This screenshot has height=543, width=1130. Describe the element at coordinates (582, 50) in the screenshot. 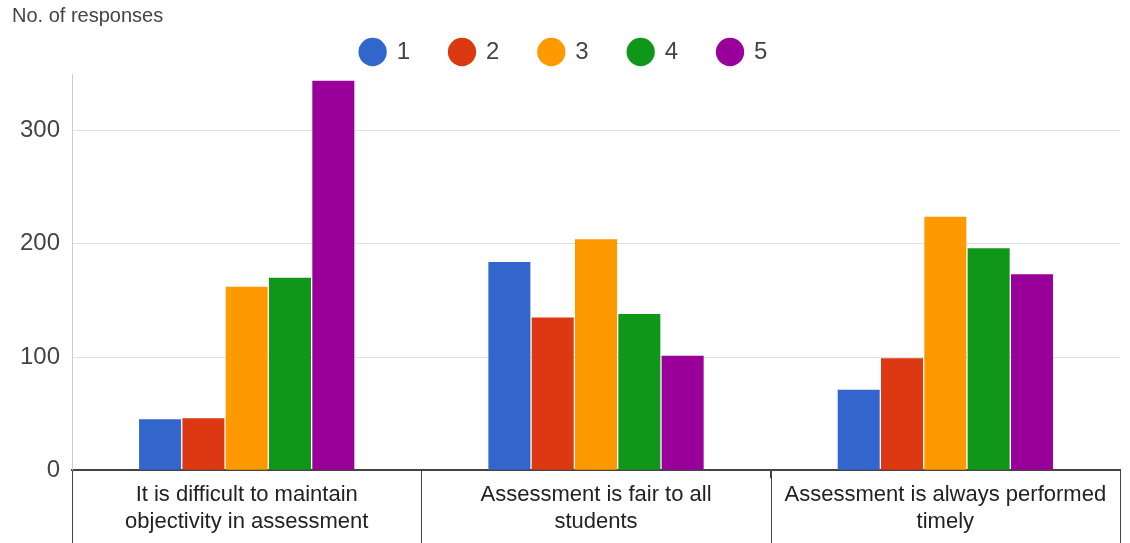

I see `legend-label: 3` at that location.